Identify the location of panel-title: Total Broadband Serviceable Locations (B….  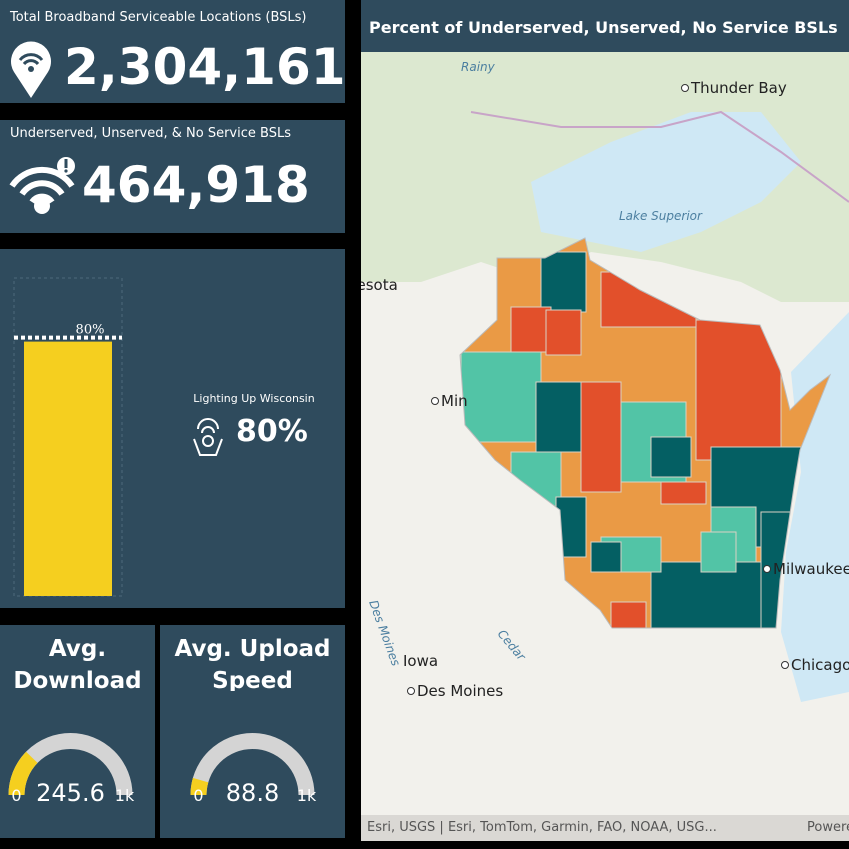
(158, 17).